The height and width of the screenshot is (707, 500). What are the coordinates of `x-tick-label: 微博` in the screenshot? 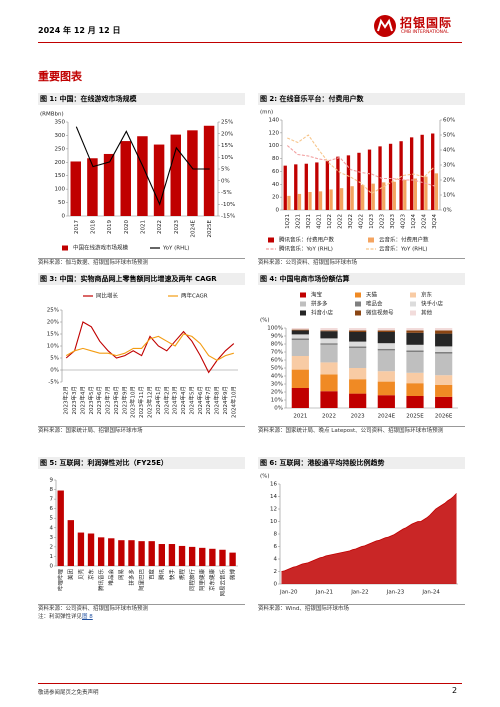 It's located at (232, 575).